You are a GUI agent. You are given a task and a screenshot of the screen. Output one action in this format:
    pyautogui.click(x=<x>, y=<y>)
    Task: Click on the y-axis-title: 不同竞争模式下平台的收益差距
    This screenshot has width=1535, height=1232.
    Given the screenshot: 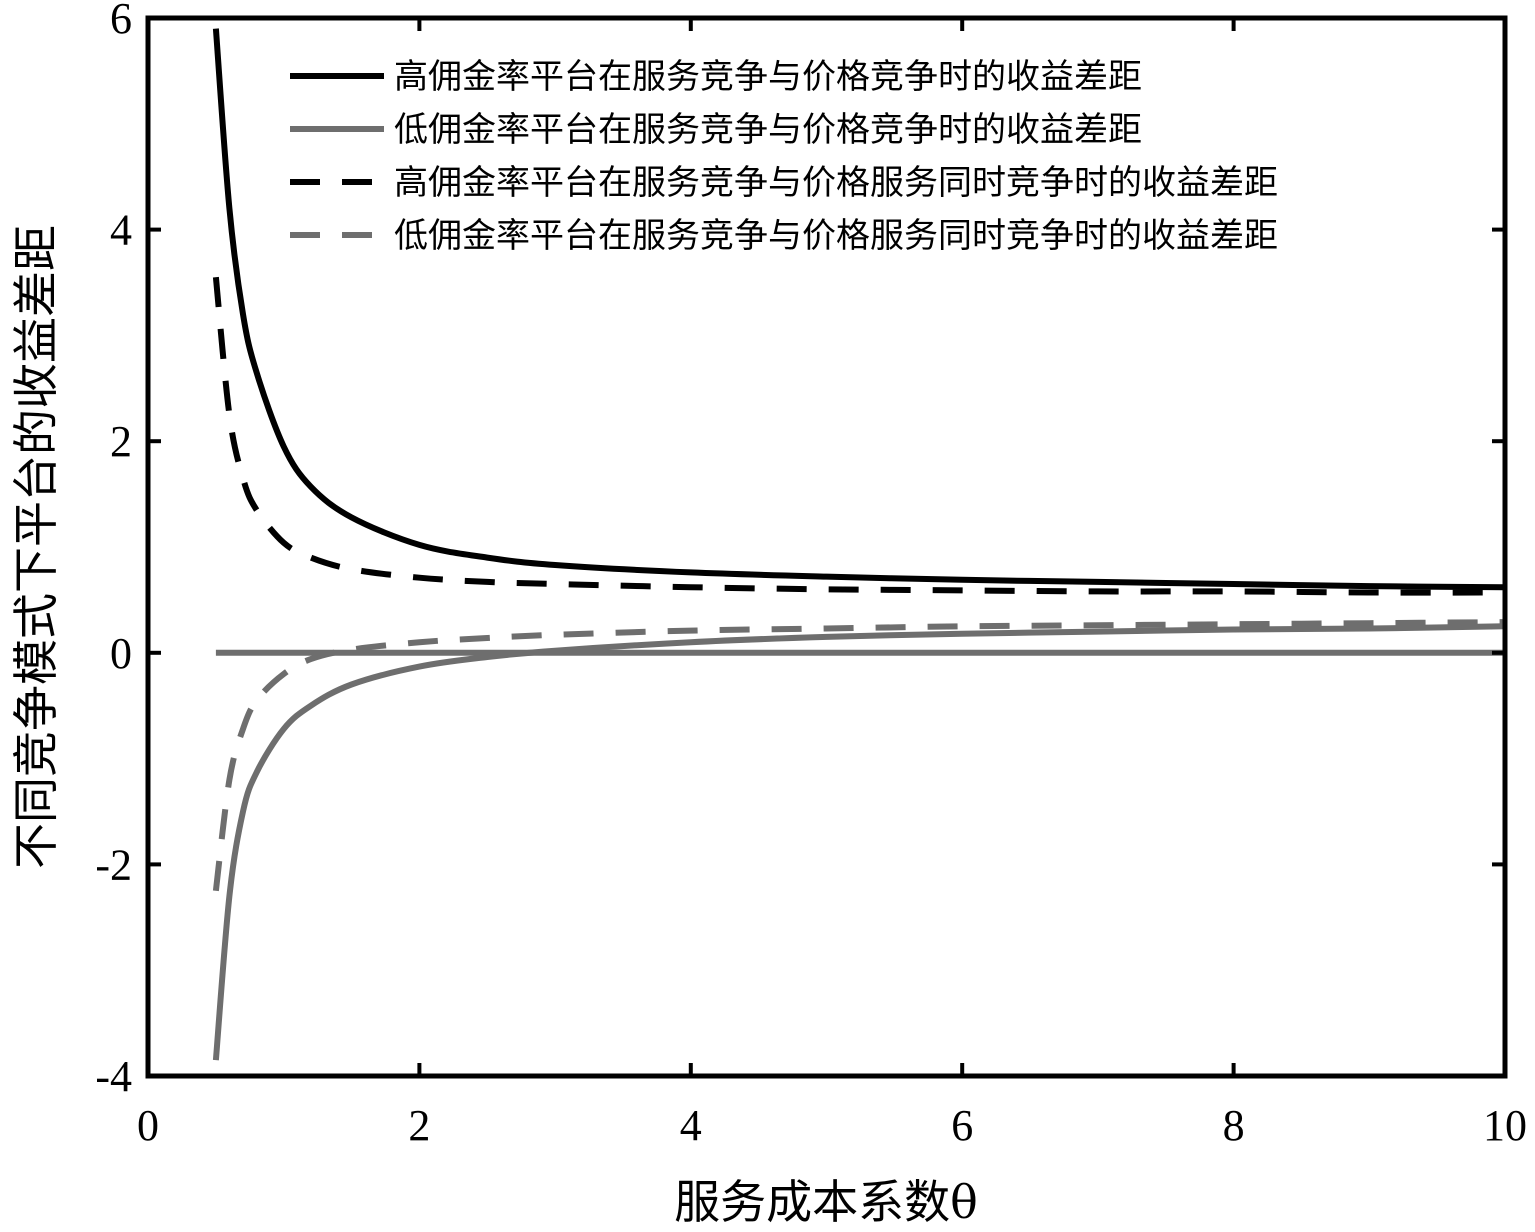 What is the action you would take?
    pyautogui.click(x=36, y=547)
    